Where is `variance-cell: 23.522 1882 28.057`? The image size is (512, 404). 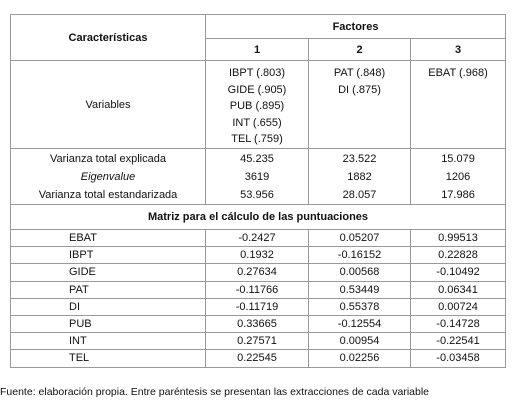
variance-cell: 23.522 1882 28.057 is located at coordinates (359, 176).